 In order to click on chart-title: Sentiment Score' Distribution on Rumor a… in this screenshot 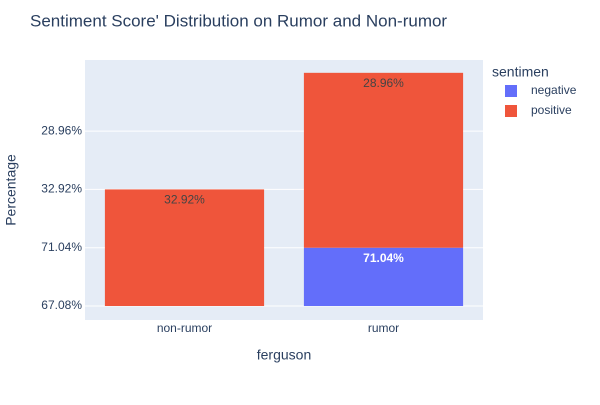, I will do `click(238, 20)`.